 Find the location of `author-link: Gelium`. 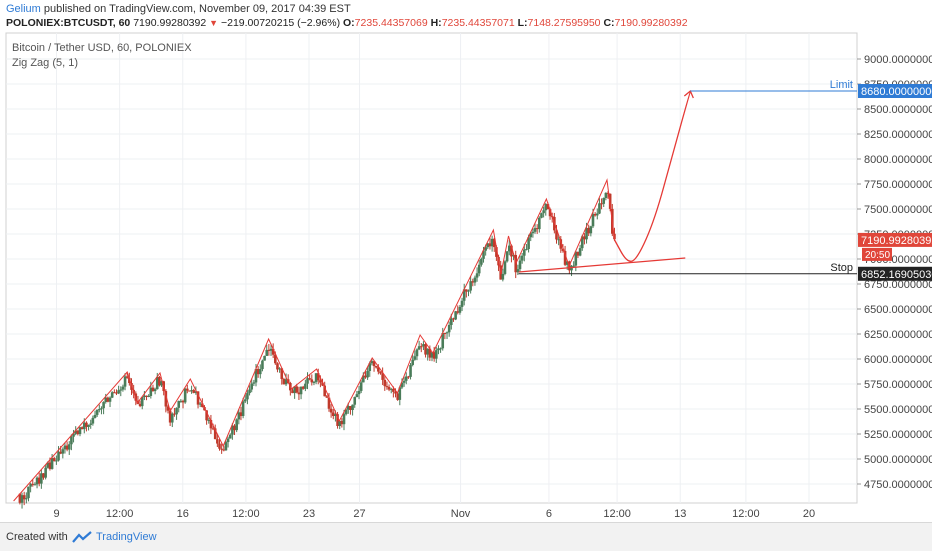

author-link: Gelium is located at coordinates (23, 9).